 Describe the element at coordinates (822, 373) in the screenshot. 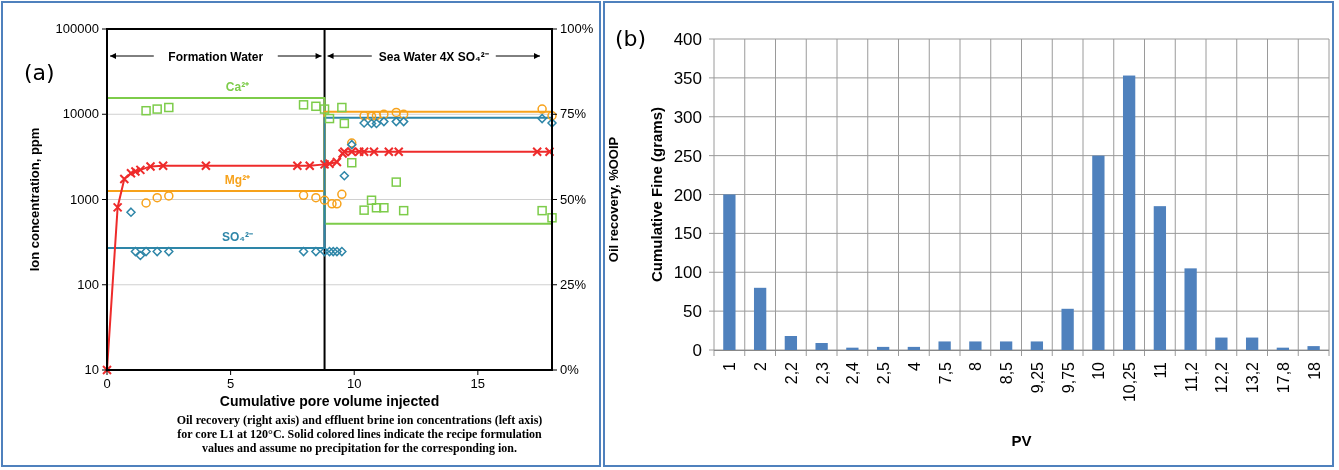

I see `x-tick-label: 2,3` at that location.